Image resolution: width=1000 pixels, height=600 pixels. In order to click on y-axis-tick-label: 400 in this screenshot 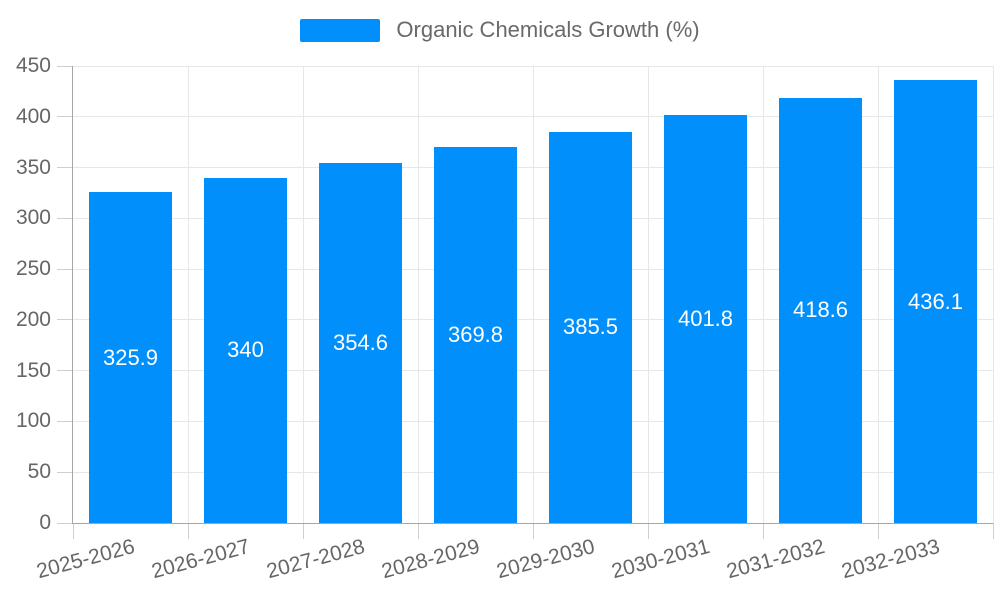, I will do `click(33, 116)`.